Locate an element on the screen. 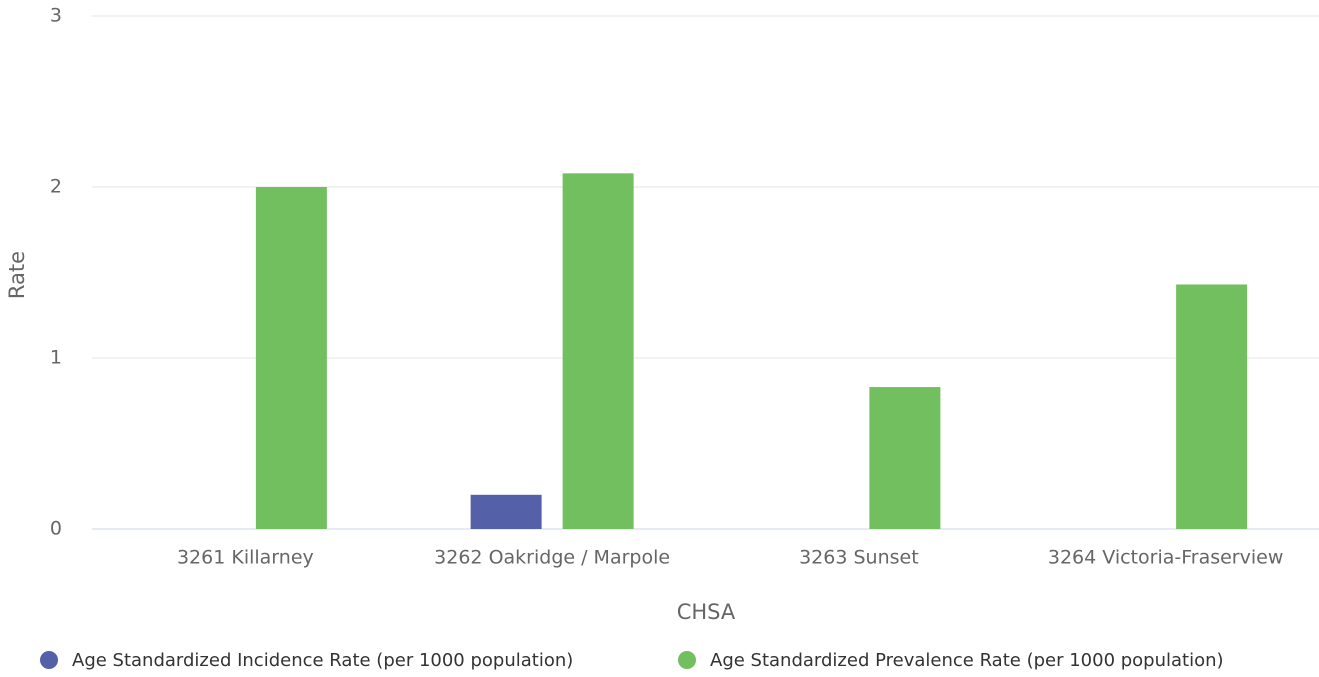  x-tick-label: 3261 Killarney is located at coordinates (245, 558).